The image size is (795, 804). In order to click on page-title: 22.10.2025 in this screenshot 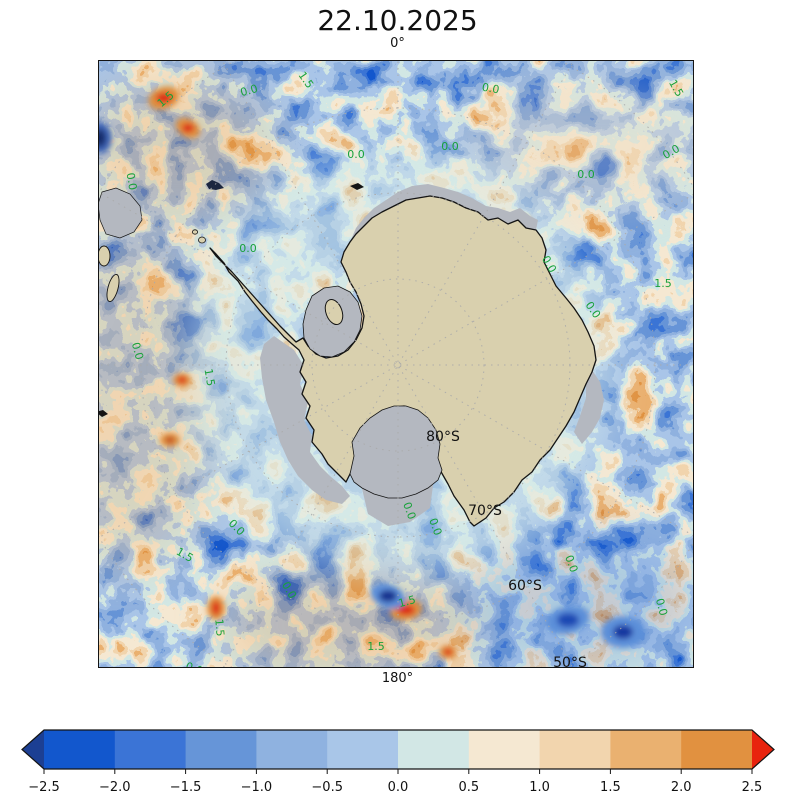, I will do `click(397, 20)`.